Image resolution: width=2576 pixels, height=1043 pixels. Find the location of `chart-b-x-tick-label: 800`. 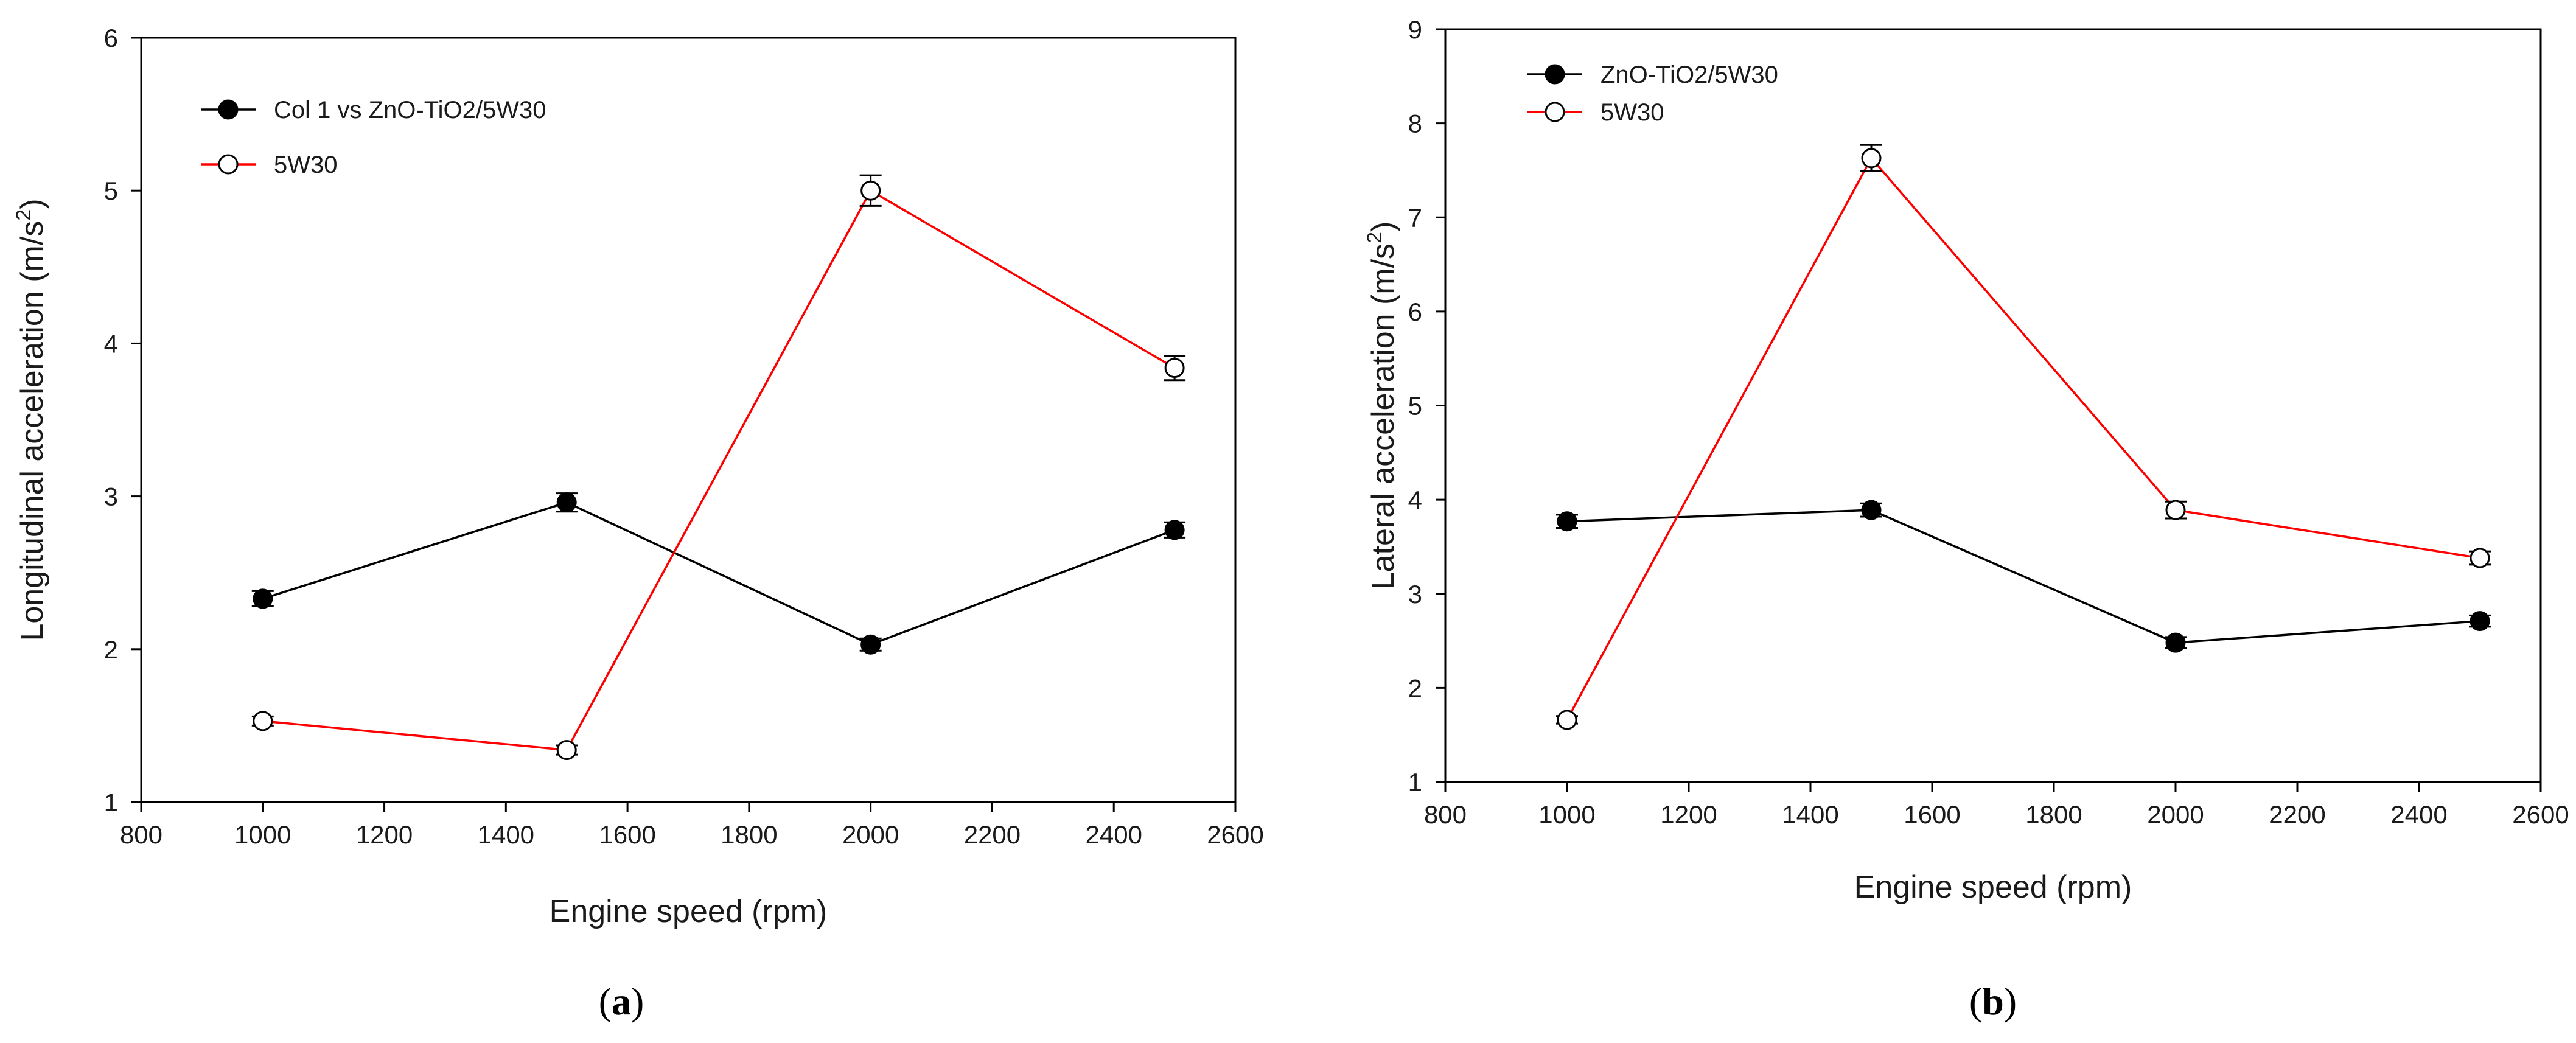

chart-b-x-tick-label: 800 is located at coordinates (1445, 814).